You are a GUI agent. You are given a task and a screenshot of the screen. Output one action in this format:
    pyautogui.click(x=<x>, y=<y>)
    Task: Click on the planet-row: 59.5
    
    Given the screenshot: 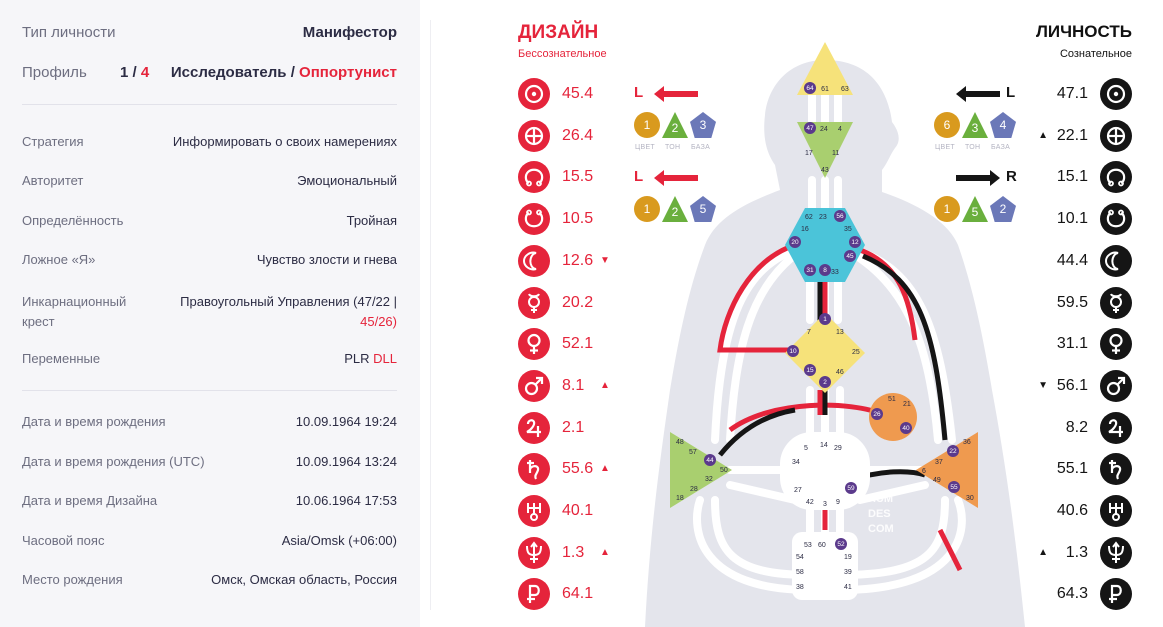 What is the action you would take?
    pyautogui.click(x=1082, y=303)
    